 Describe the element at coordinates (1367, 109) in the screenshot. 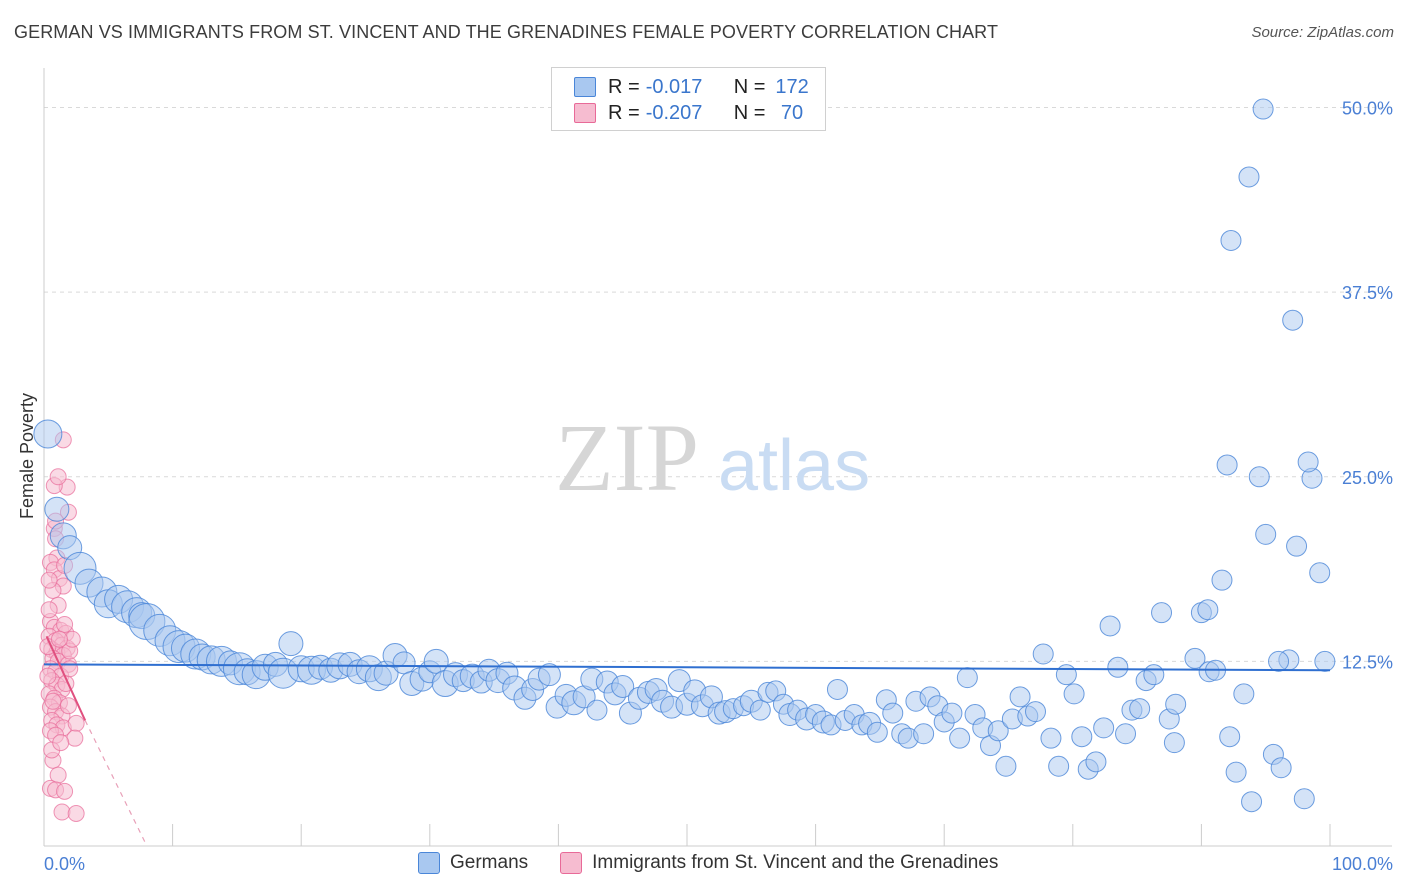

I see `y-tick-label: 50.0%` at that location.